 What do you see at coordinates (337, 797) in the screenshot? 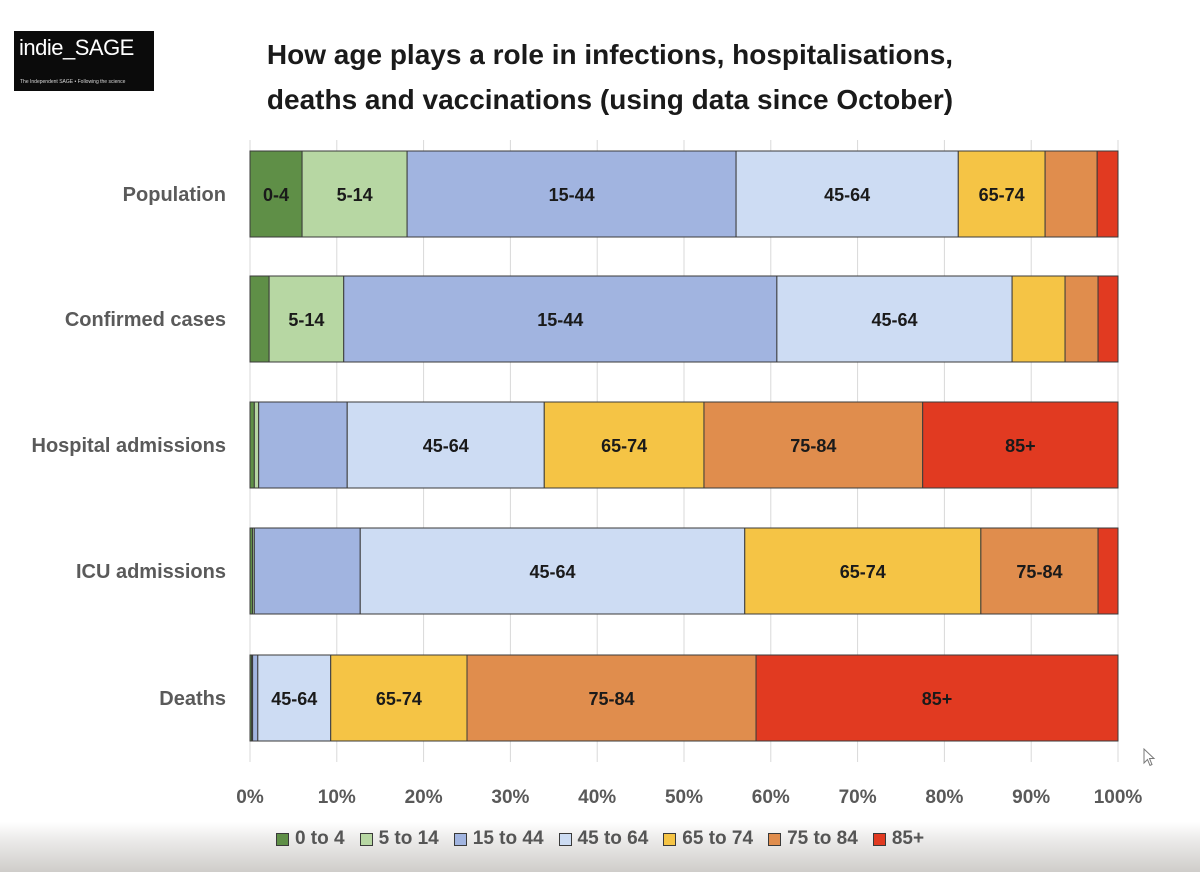
I see `x-tick-label: 10%` at bounding box center [337, 797].